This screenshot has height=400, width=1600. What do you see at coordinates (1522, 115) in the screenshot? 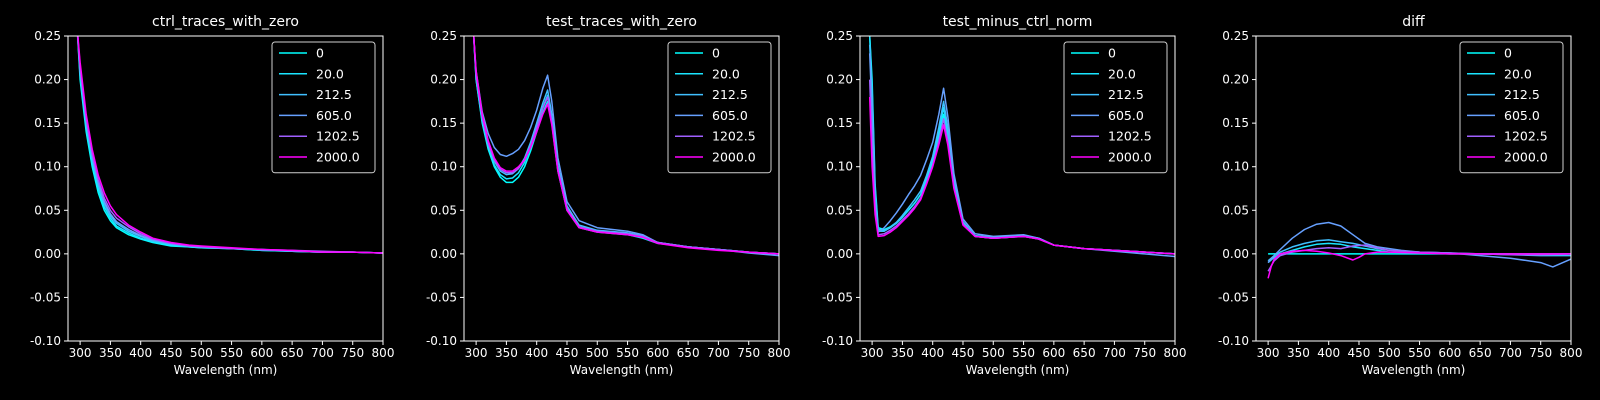
I see `legend-label: 605.0` at bounding box center [1522, 115].